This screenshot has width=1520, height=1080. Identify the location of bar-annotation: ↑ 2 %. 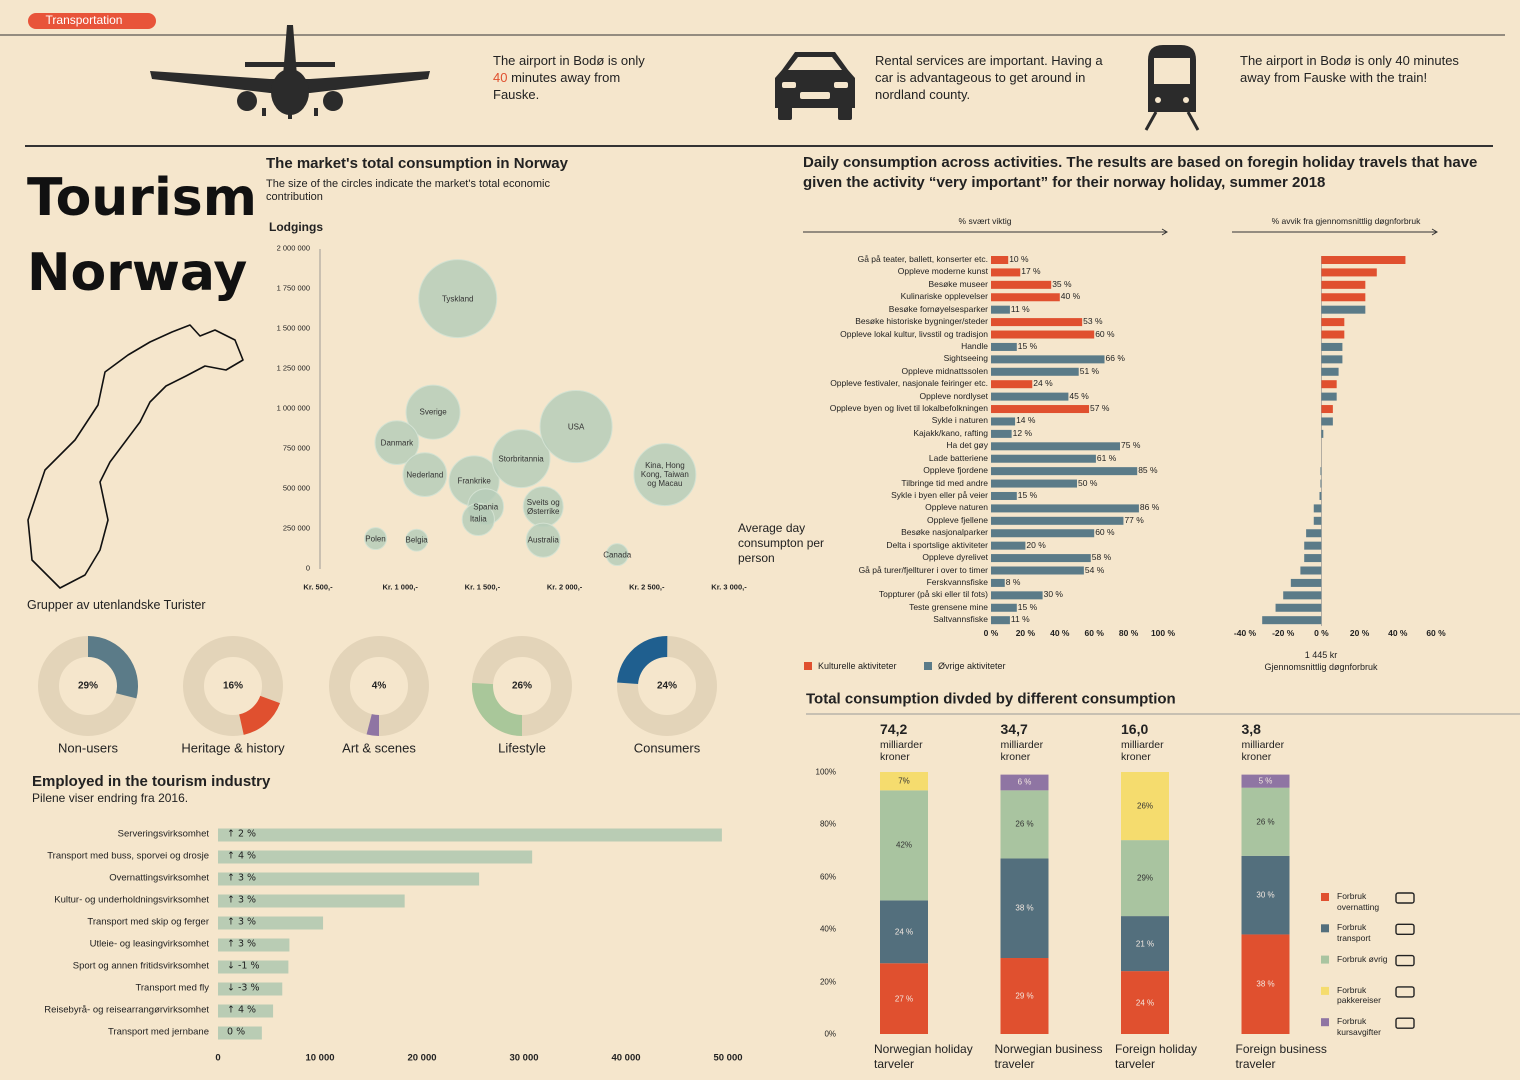
(242, 834).